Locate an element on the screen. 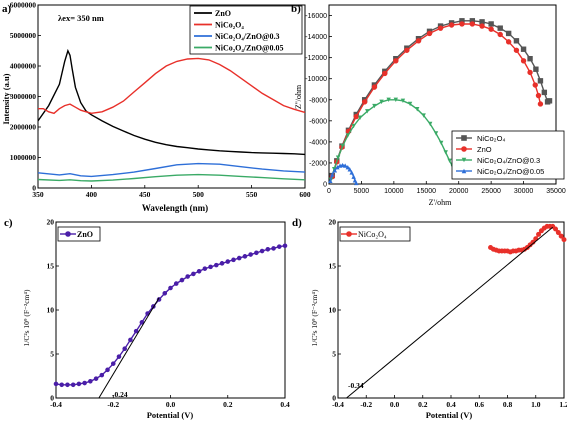 This screenshot has width=567, height=426. y-tick-label: -12000 is located at coordinates (316, 58).